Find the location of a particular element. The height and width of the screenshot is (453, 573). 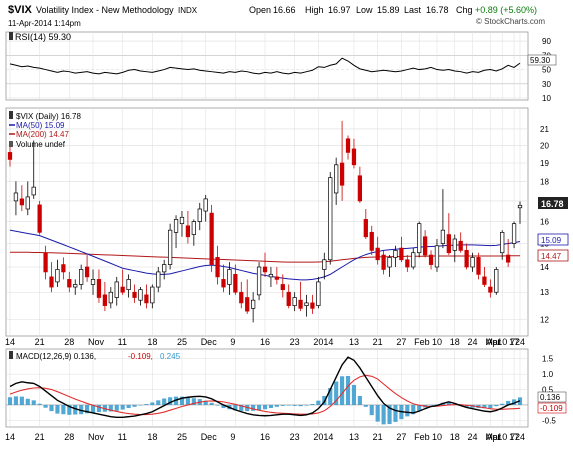

x-tick-label-bottom: 13 is located at coordinates (354, 437).